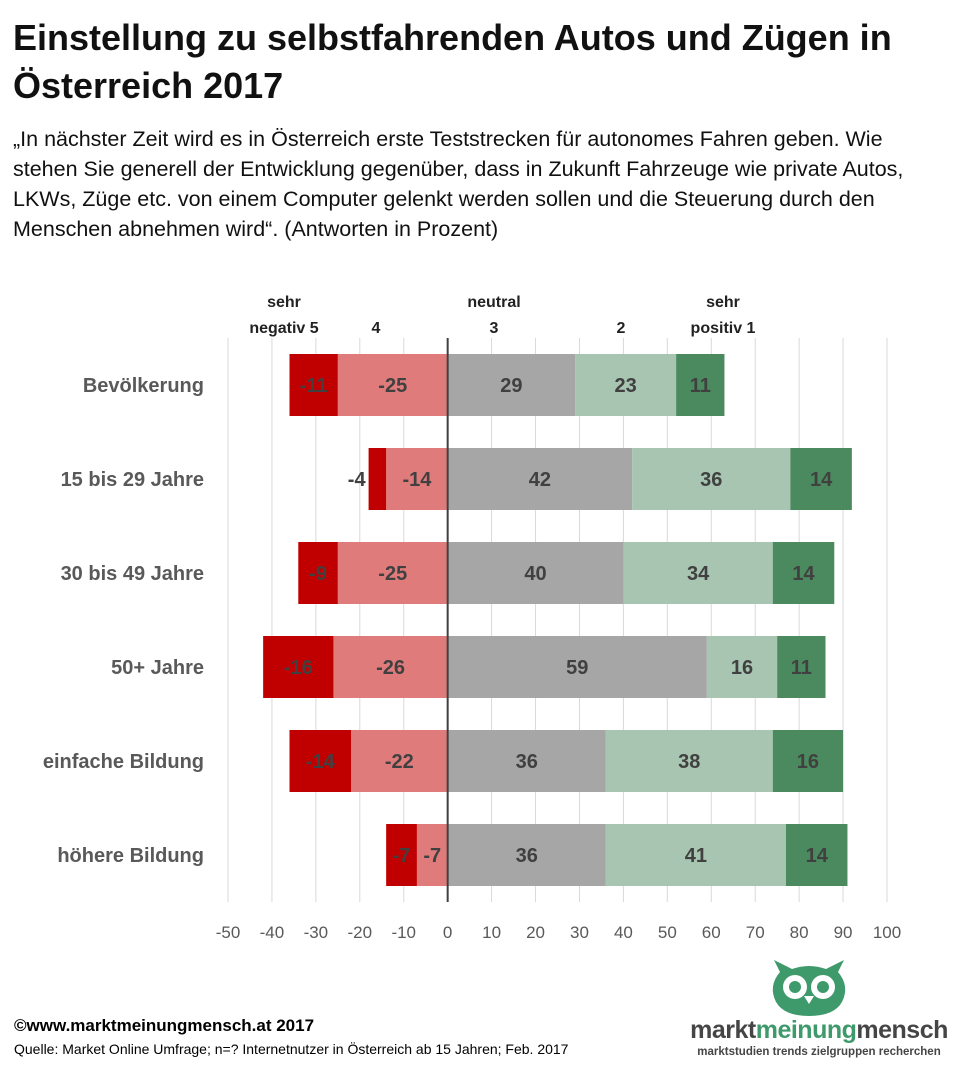 Image resolution: width=960 pixels, height=1067 pixels. Describe the element at coordinates (689, 762) in the screenshot. I see `data-label: 38` at that location.